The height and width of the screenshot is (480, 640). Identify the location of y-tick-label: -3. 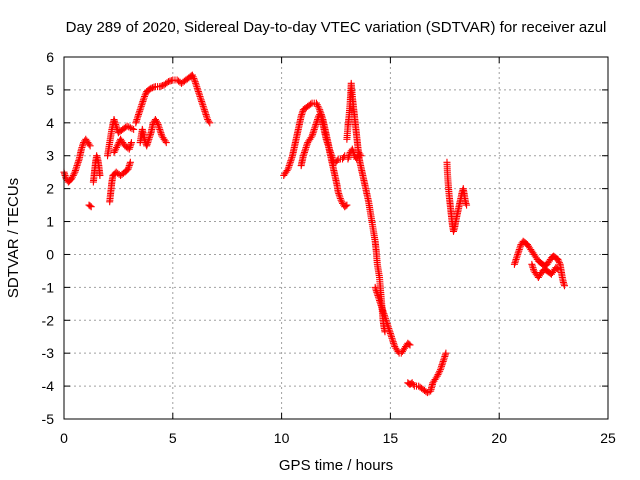
(48, 353).